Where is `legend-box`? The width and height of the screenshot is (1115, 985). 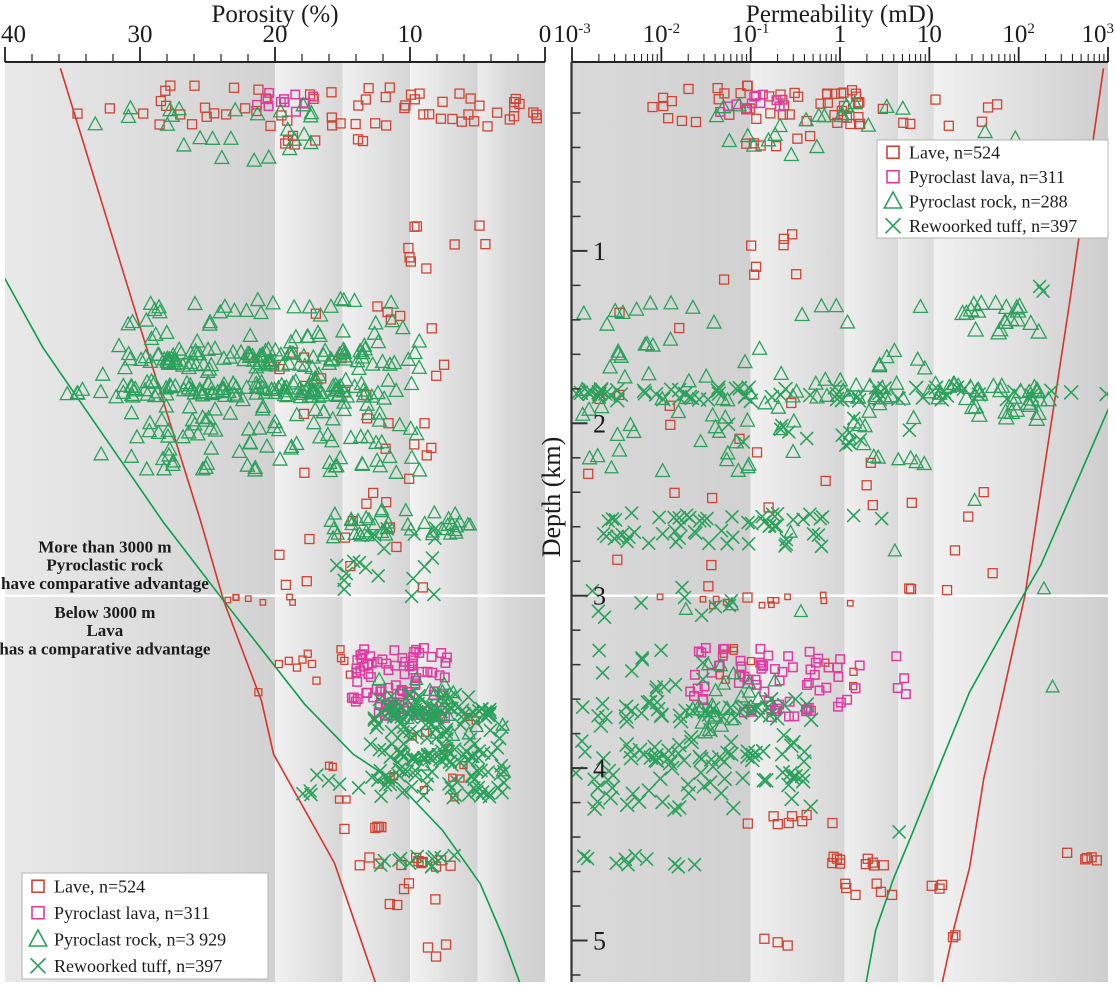 legend-box is located at coordinates (145, 926).